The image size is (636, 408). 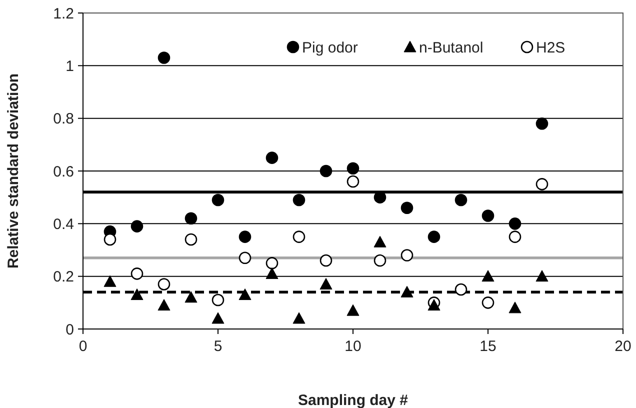 I want to click on y-tick-label: 0.6, so click(x=63, y=171).